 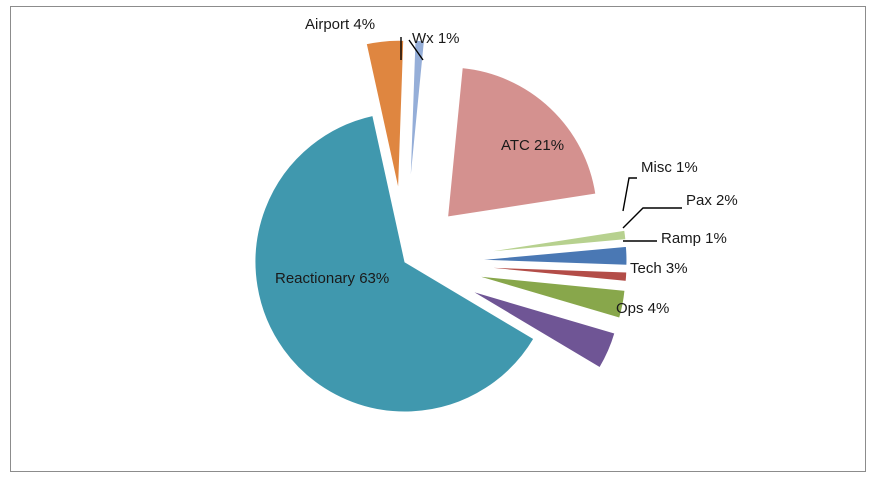 I want to click on pie-slice-wx, so click(x=417, y=115).